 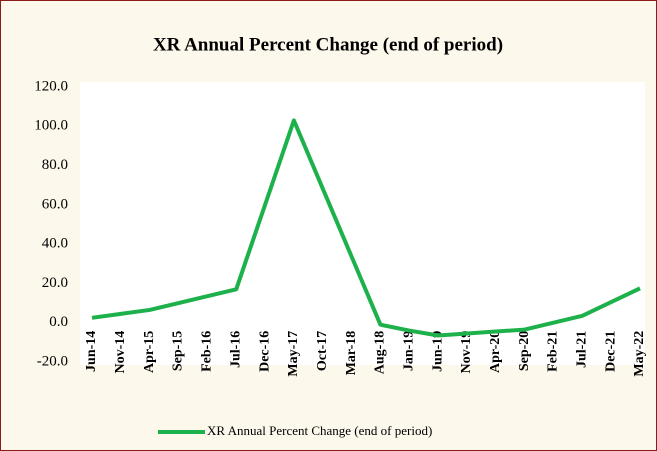 I want to click on legend-label: XR Annual Percent Change (end of period), so click(x=319, y=430).